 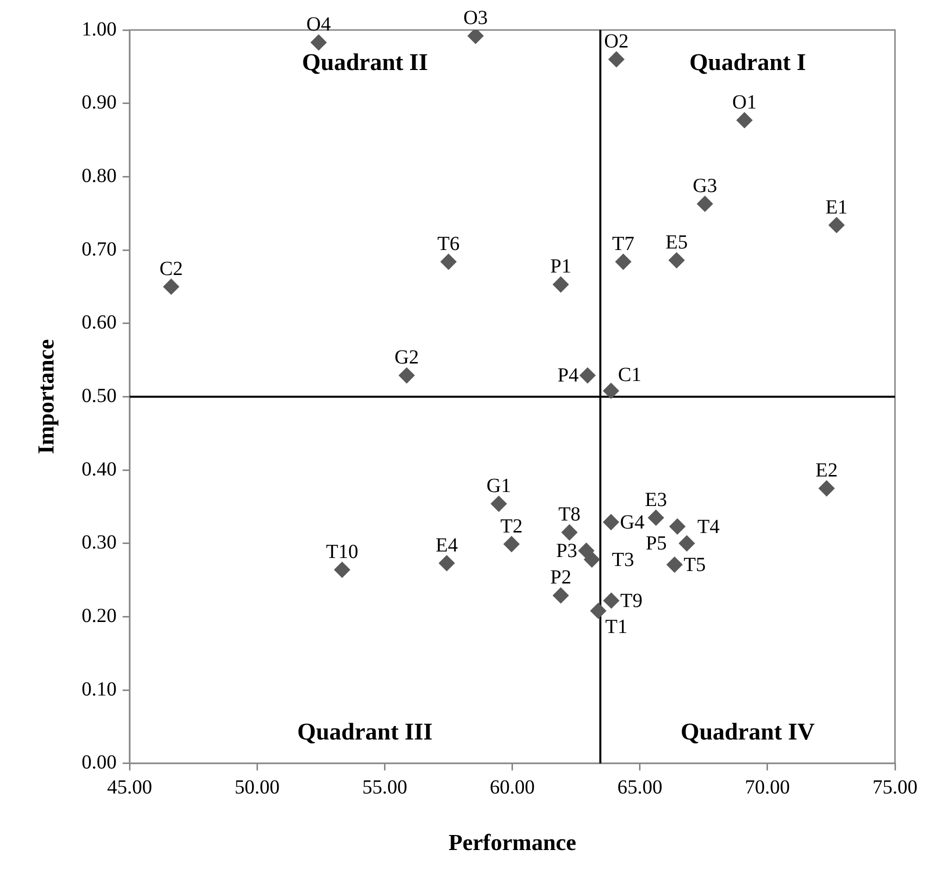 What do you see at coordinates (616, 41) in the screenshot?
I see `annotation: O2` at bounding box center [616, 41].